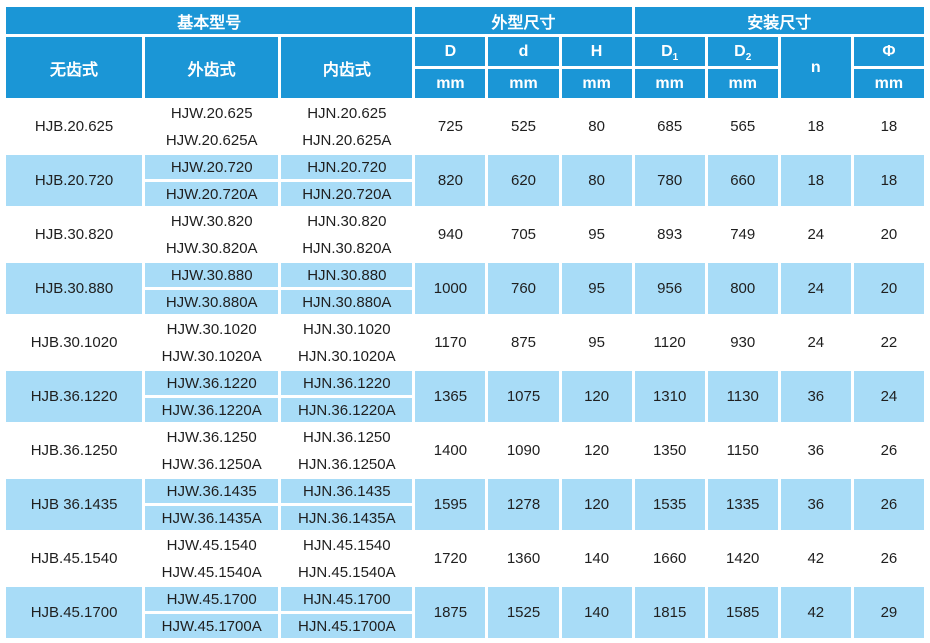 This screenshot has height=643, width=930. What do you see at coordinates (347, 410) in the screenshot?
I see `model-cell-internal-gear-variant: HJN.36.1220A` at bounding box center [347, 410].